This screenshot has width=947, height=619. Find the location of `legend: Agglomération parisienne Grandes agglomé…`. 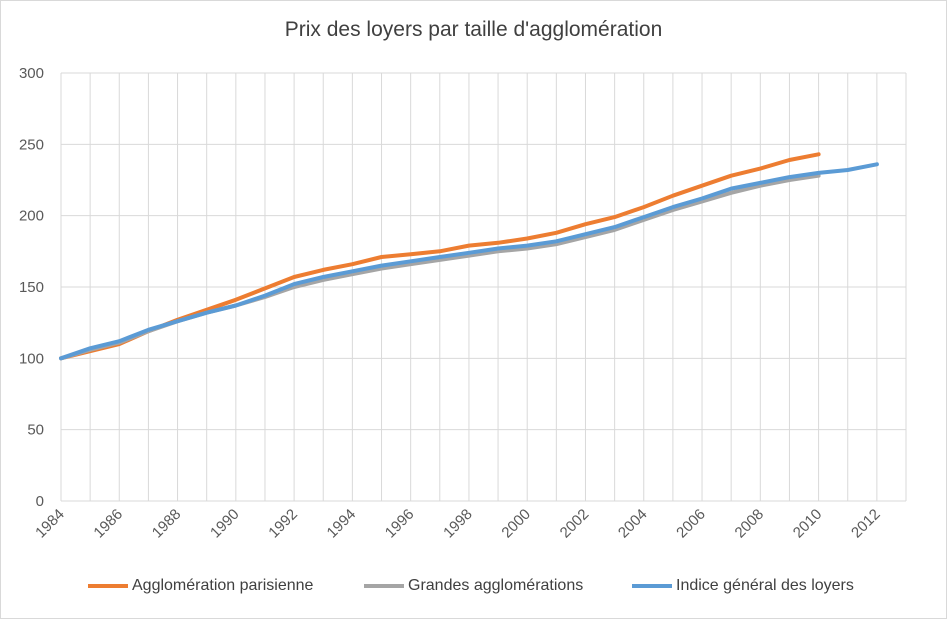

legend: Agglomération parisienne Grandes agglomé… is located at coordinates (473, 589).